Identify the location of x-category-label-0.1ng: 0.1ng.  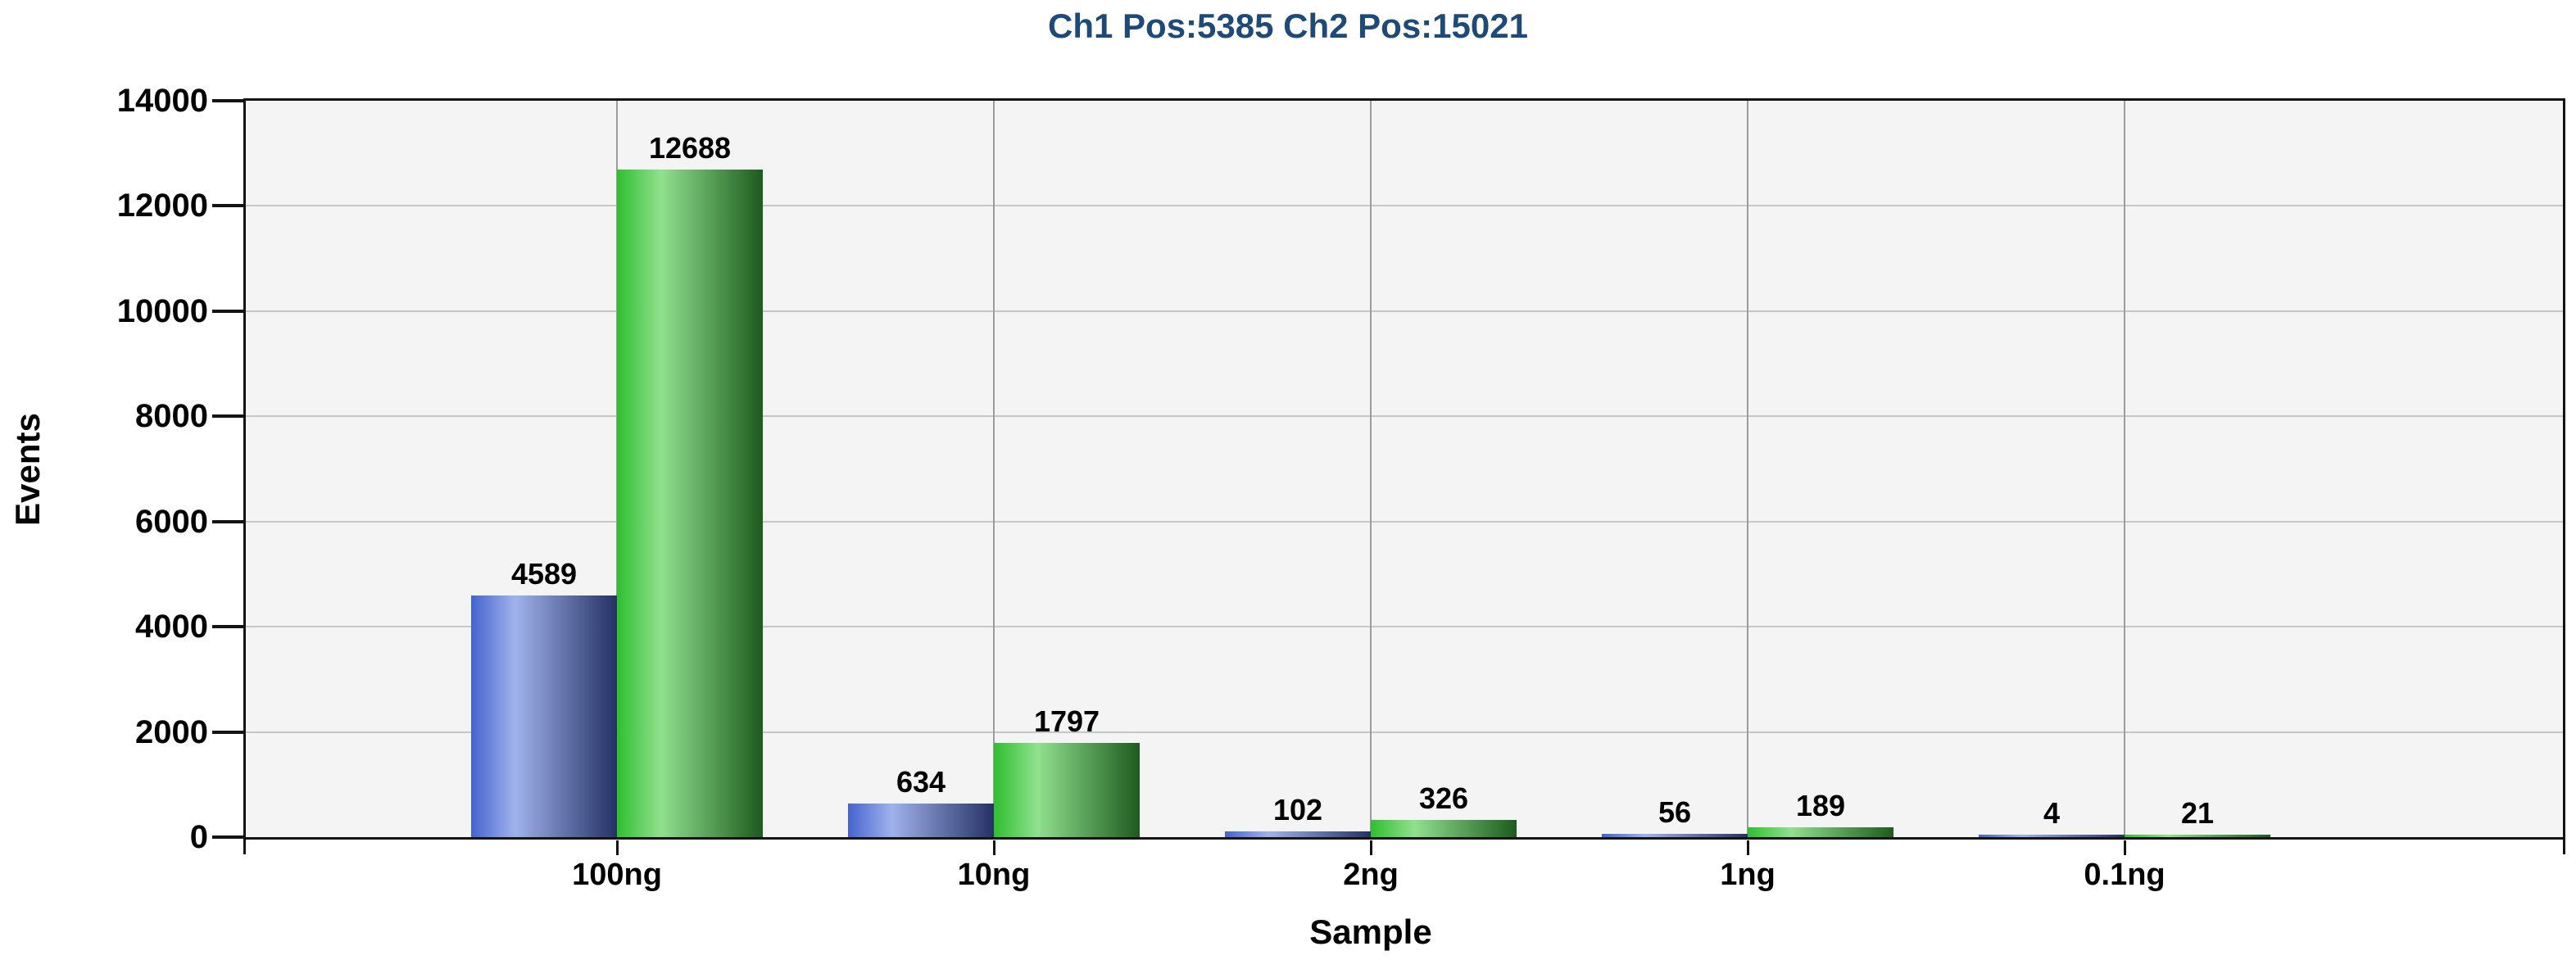
(2125, 875).